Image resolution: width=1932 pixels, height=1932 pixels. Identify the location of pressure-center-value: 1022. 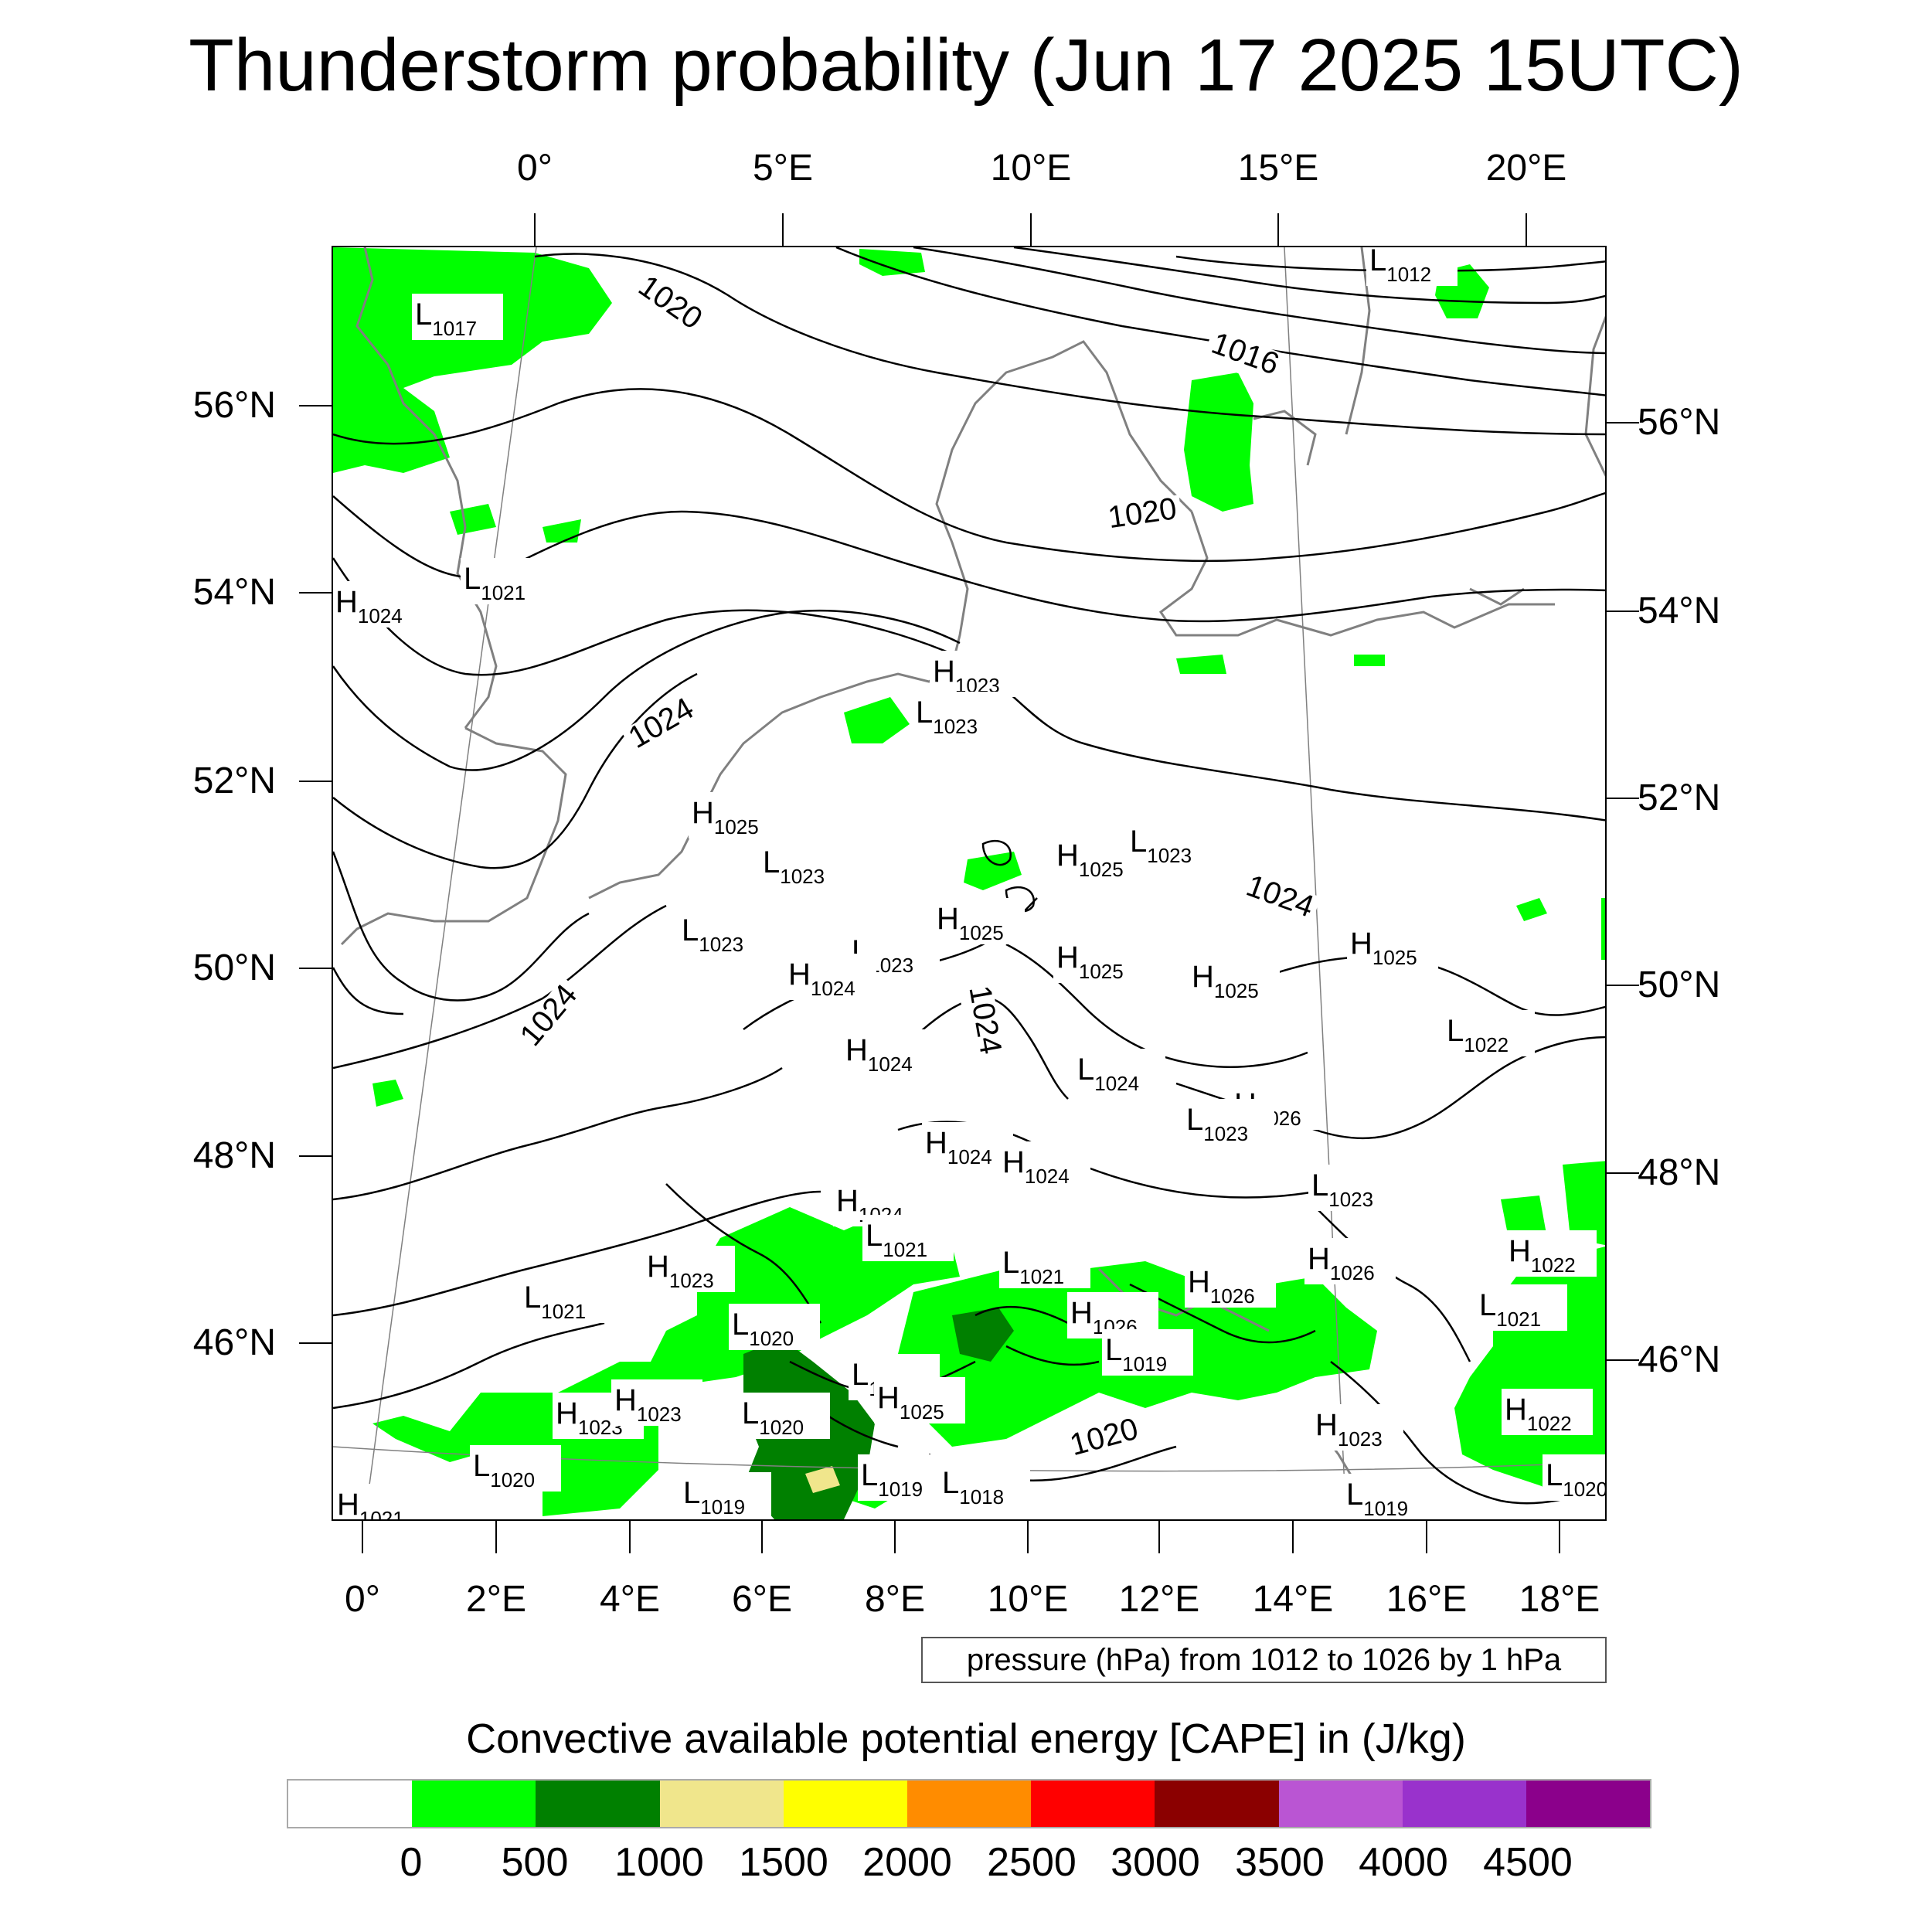
(1549, 1424).